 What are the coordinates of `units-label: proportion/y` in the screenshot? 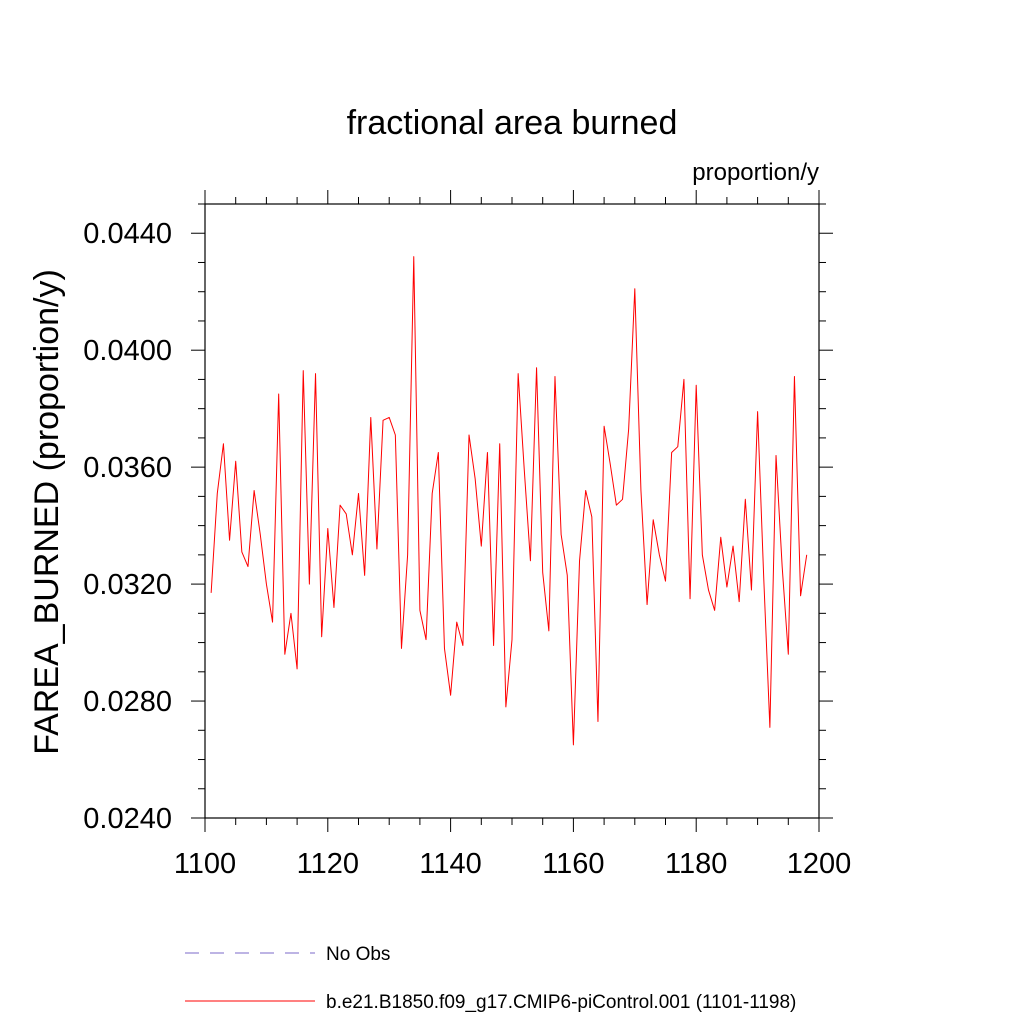 It's located at (755, 172).